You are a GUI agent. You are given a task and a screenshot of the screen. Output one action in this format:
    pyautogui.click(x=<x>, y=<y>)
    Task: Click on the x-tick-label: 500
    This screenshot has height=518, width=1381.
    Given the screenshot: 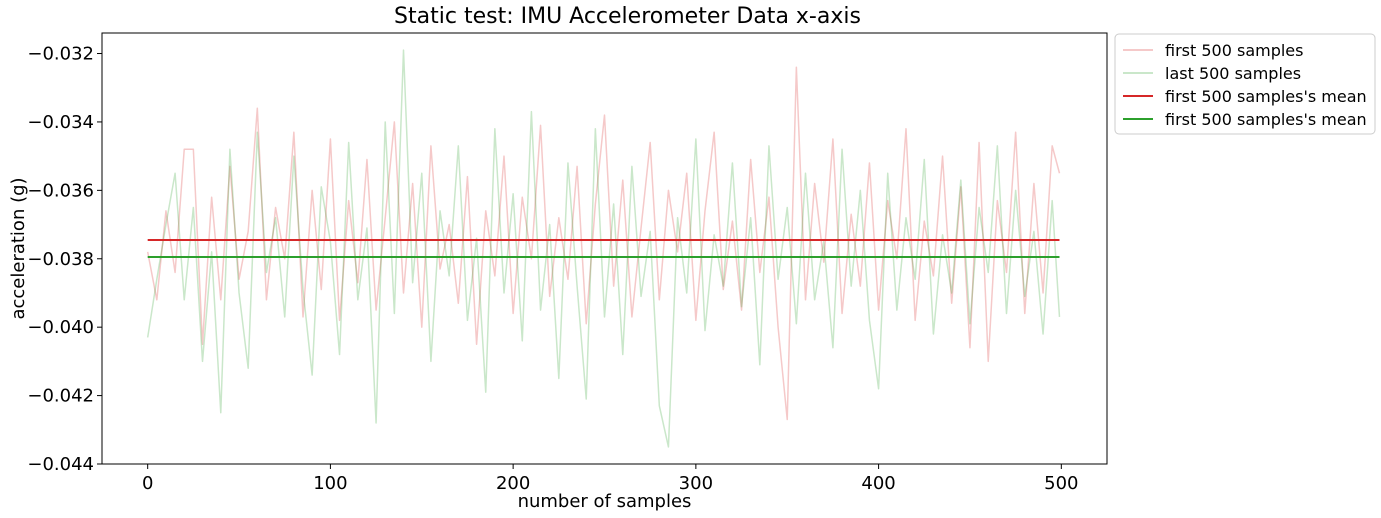 What is the action you would take?
    pyautogui.click(x=1061, y=483)
    